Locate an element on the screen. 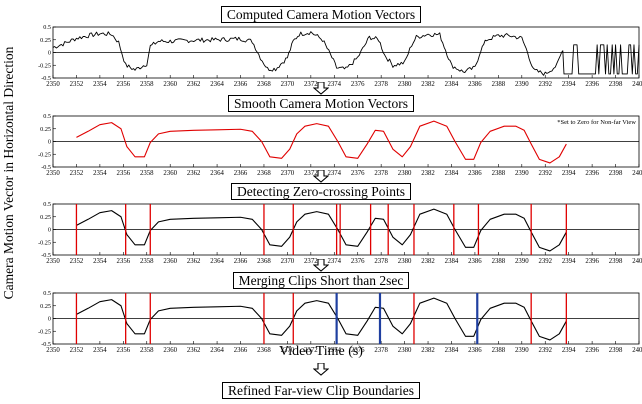  step-title-4: Merging Clips Short than 2sec is located at coordinates (321, 281).